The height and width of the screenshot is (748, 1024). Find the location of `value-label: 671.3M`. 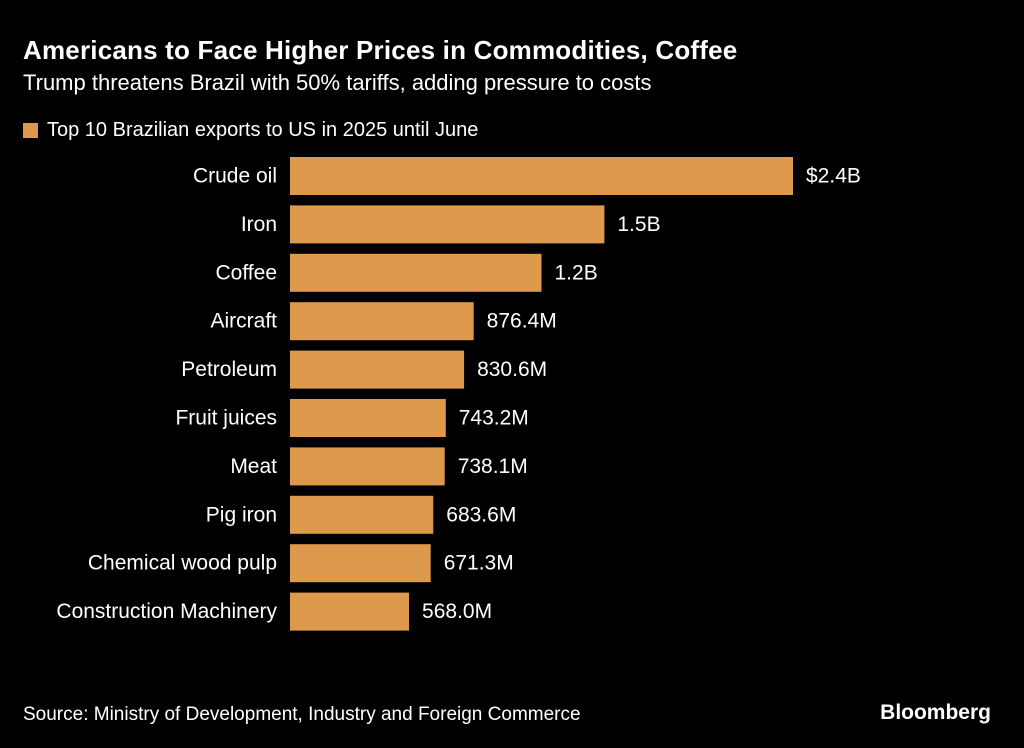

value-label: 671.3M is located at coordinates (479, 563).